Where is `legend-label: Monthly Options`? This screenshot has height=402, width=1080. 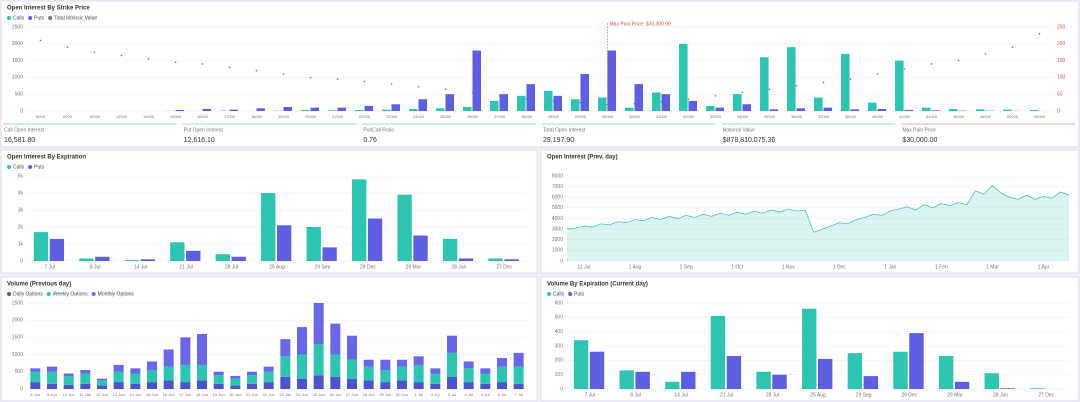
legend-label: Monthly Options is located at coordinates (116, 294).